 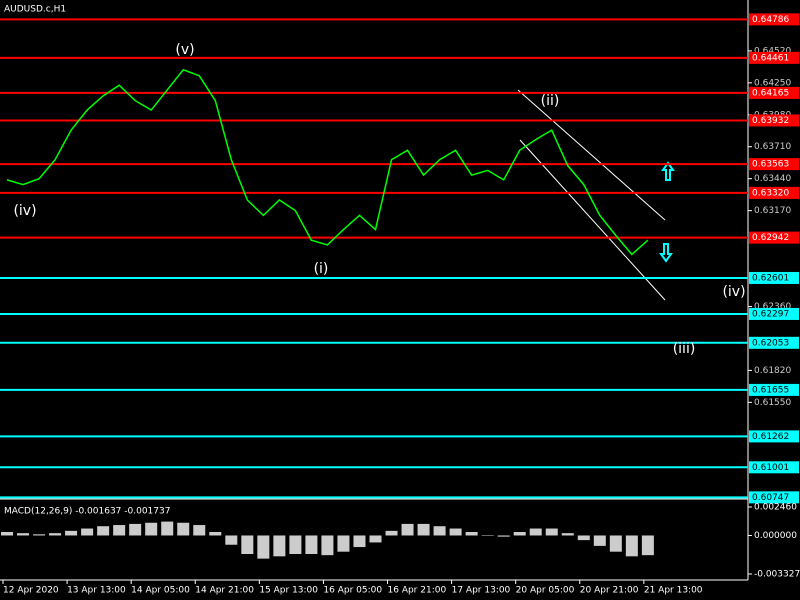 I want to click on level-label: 0.63320, so click(x=770, y=193).